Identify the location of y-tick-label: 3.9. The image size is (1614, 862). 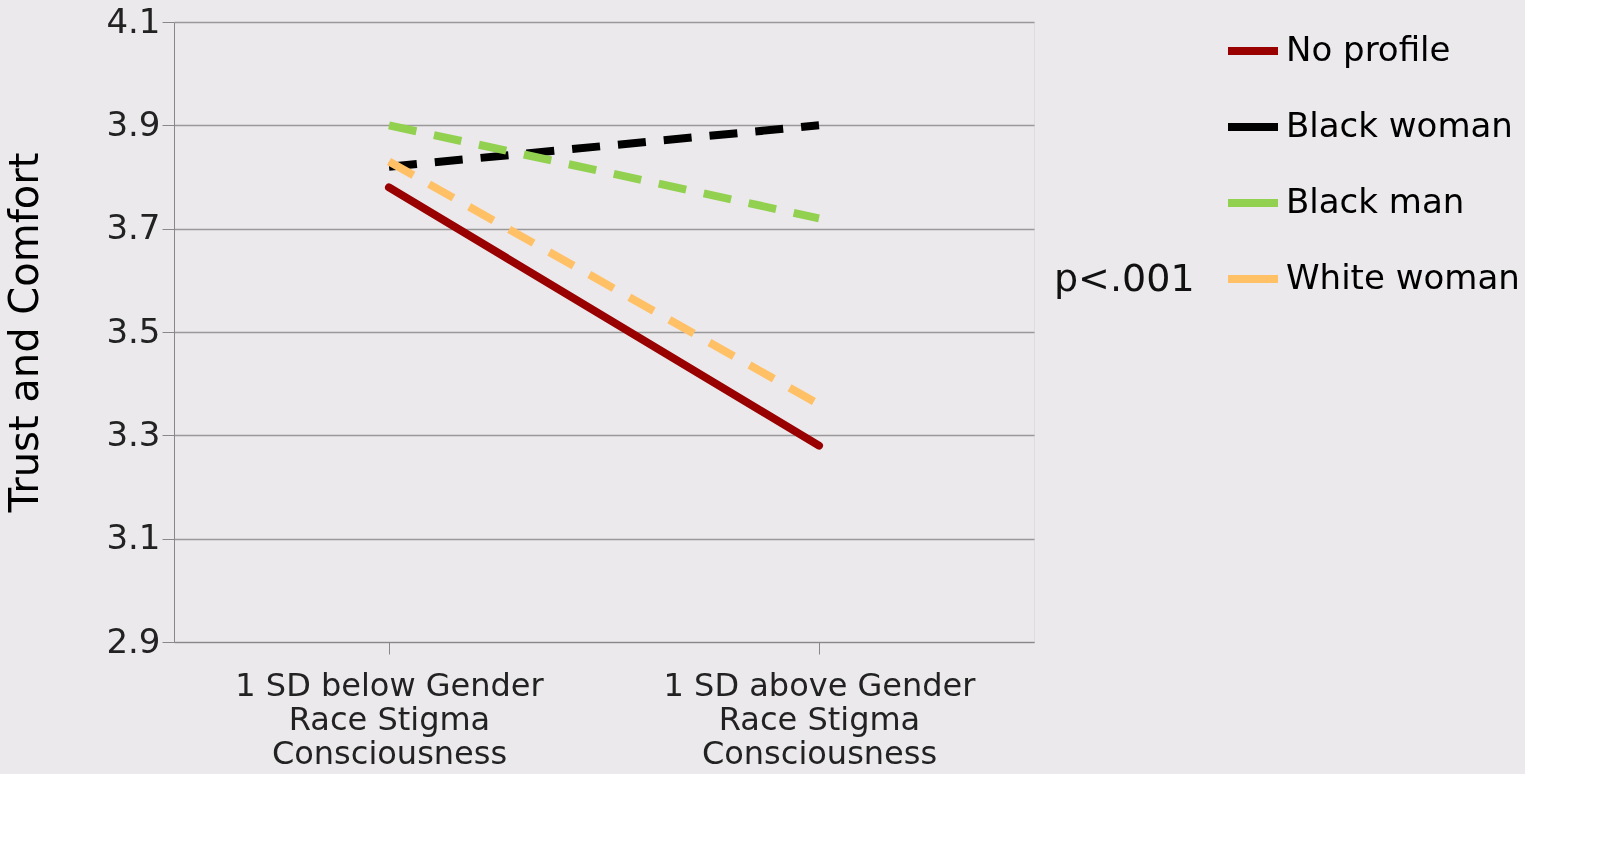
(133, 123).